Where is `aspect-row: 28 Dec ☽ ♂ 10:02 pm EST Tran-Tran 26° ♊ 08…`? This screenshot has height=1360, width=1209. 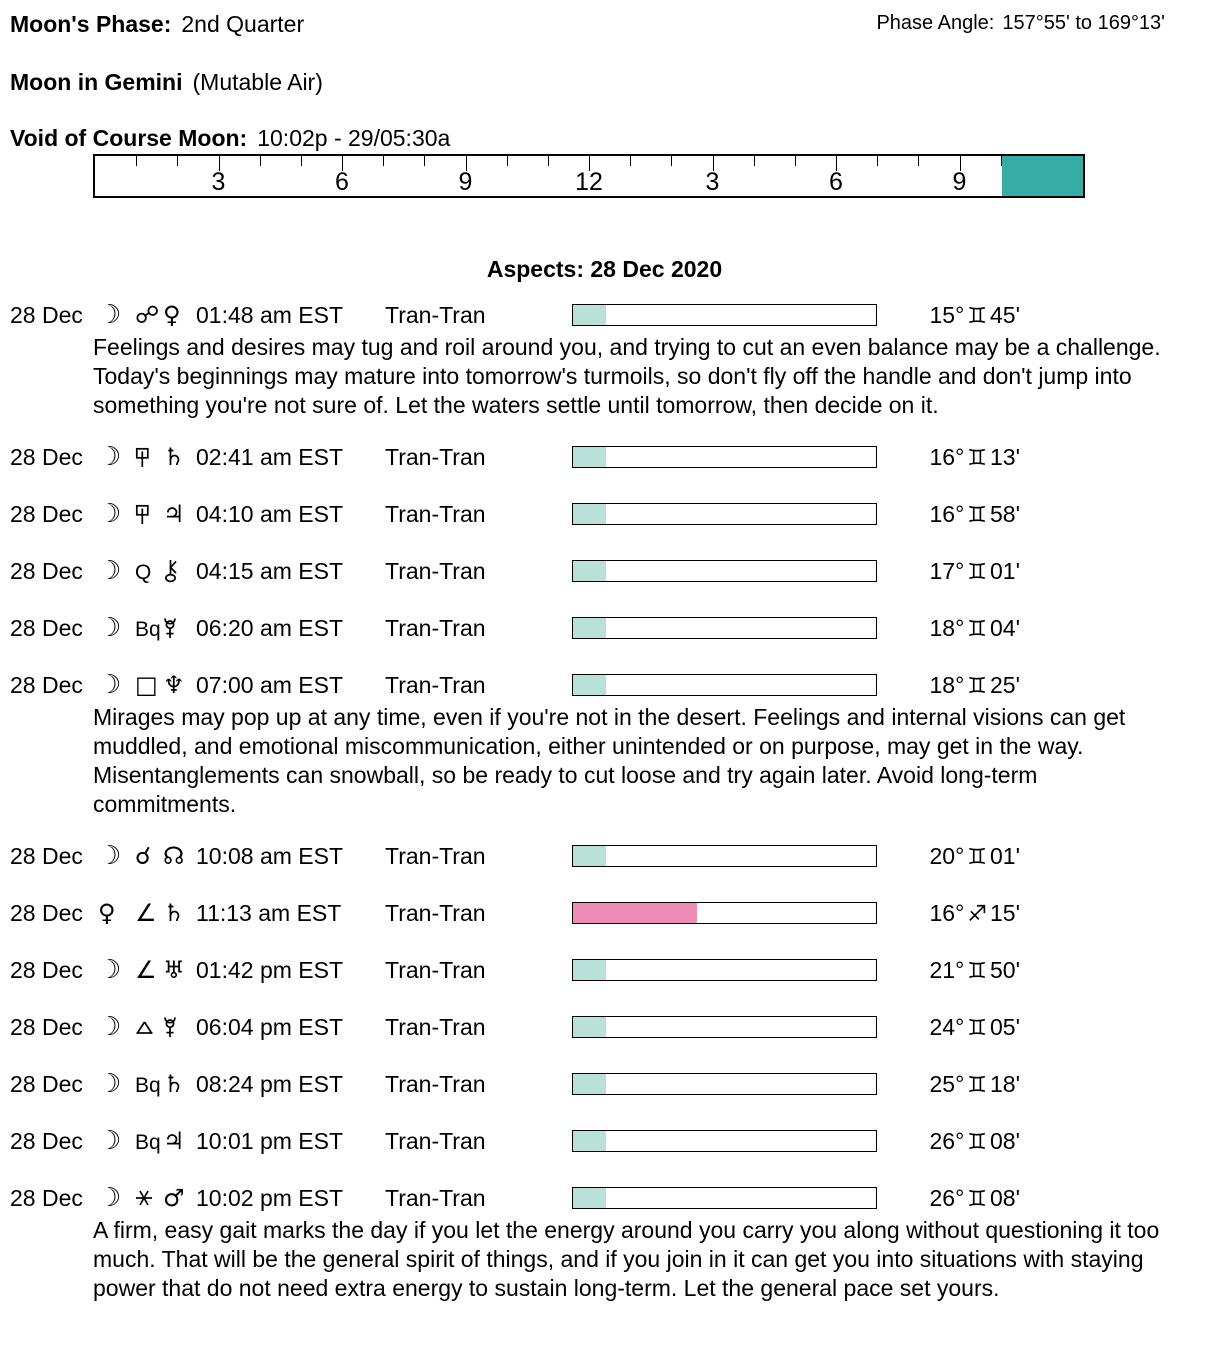 aspect-row: 28 Dec ☽ ♂ 10:02 pm EST Tran-Tran 26° ♊ 08… is located at coordinates (604, 1198).